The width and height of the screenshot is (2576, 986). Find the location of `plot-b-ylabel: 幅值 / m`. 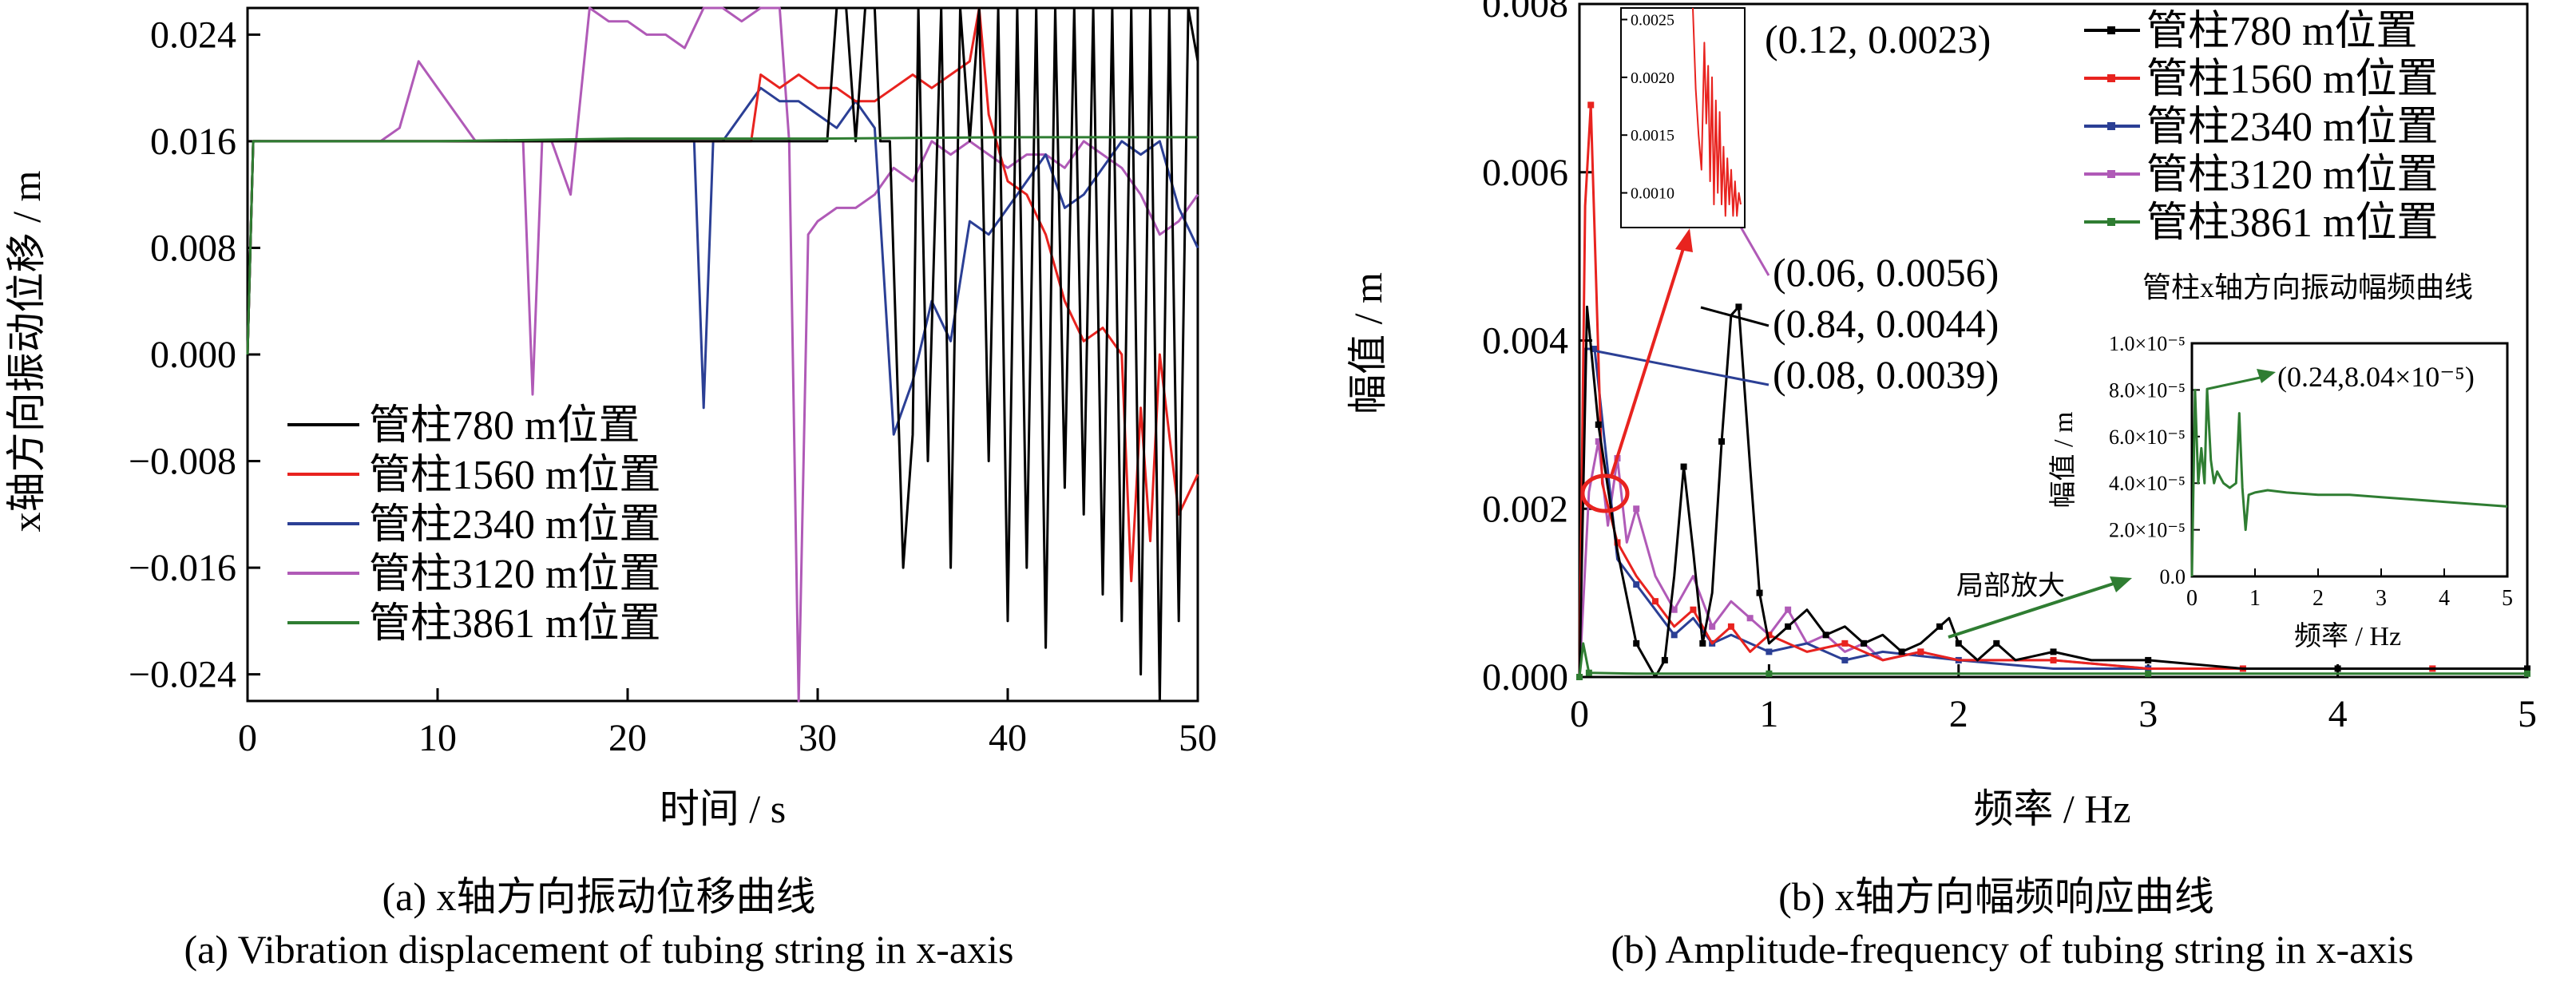

plot-b-ylabel: 幅值 / m is located at coordinates (1367, 343).